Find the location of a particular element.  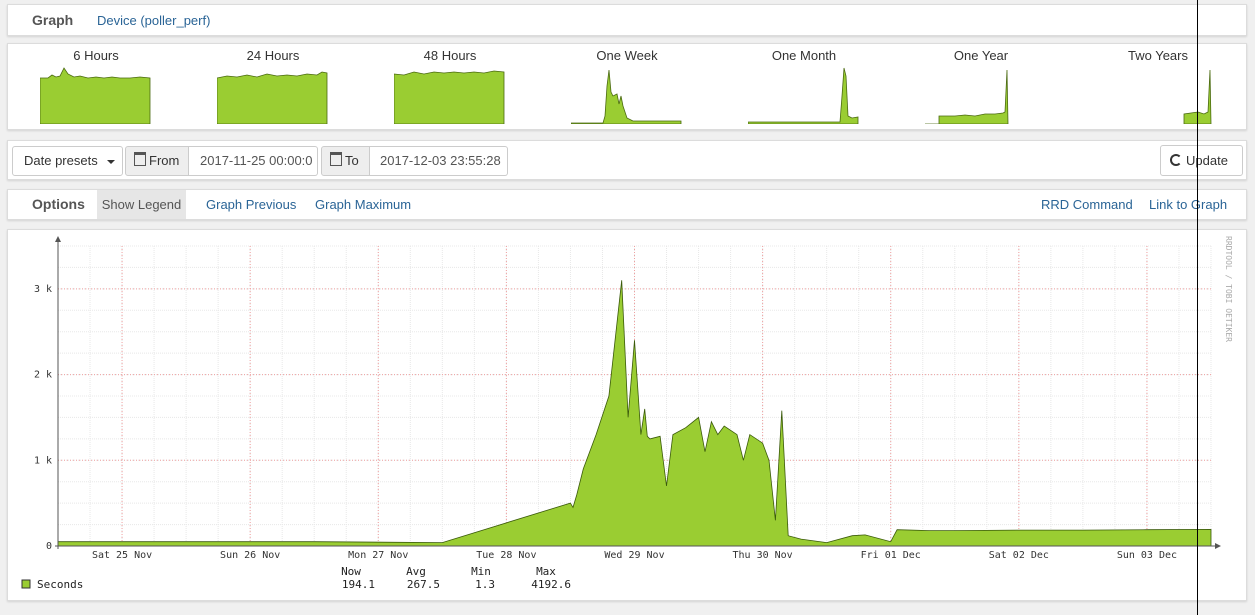

update-button: Update is located at coordinates (1201, 160).